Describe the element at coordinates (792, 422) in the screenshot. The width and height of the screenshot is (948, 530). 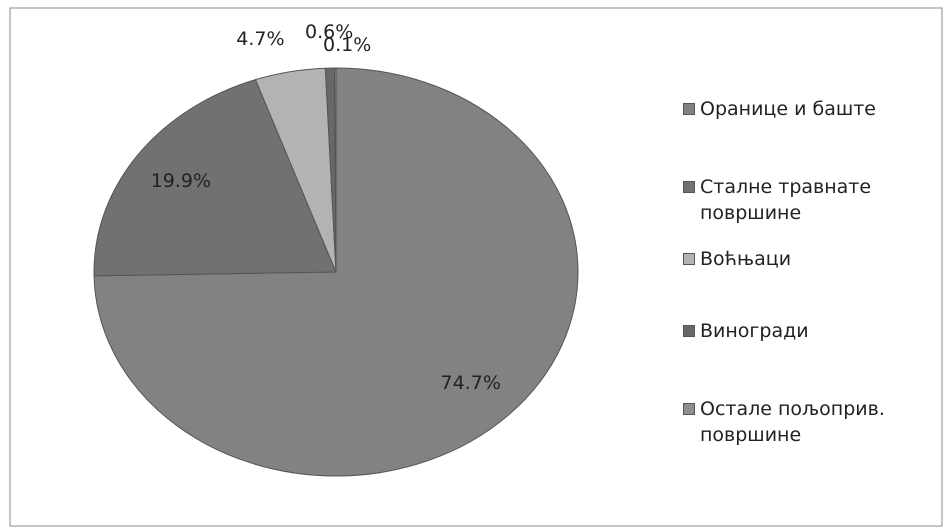
I see `legend-label: Остале пољоприв. површине` at that location.